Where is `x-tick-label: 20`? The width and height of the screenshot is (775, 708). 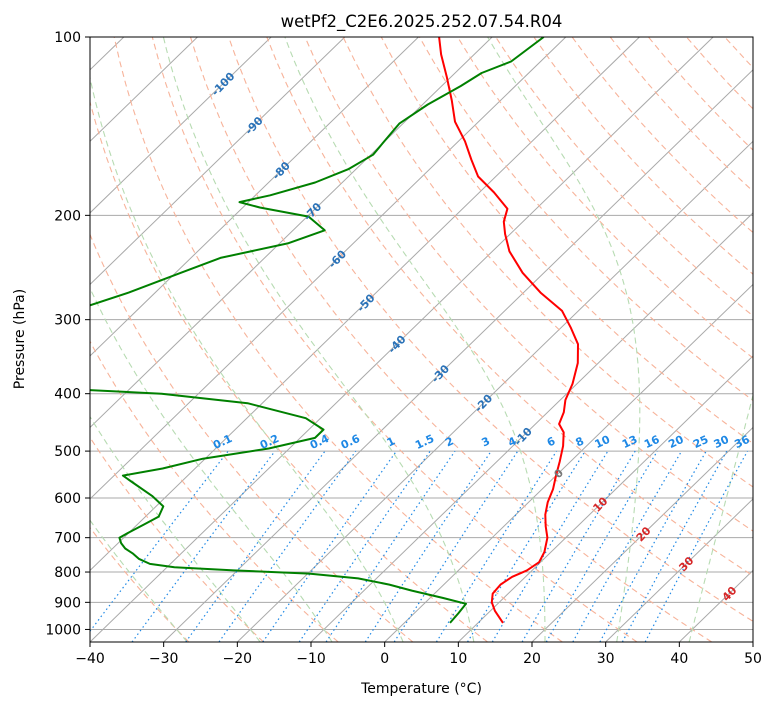
x-tick-label: 20 is located at coordinates (532, 659).